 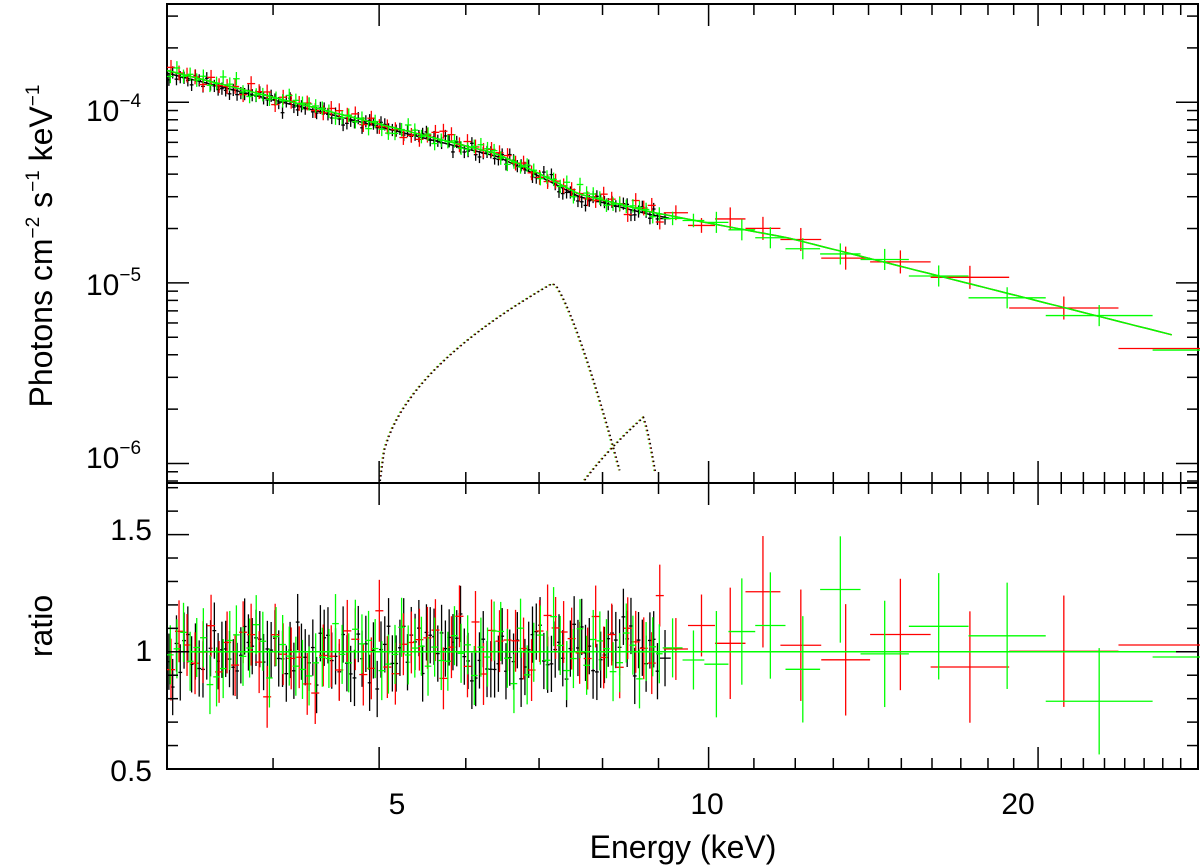 I want to click on bottom-y-axis-title: ratio, so click(x=41, y=626).